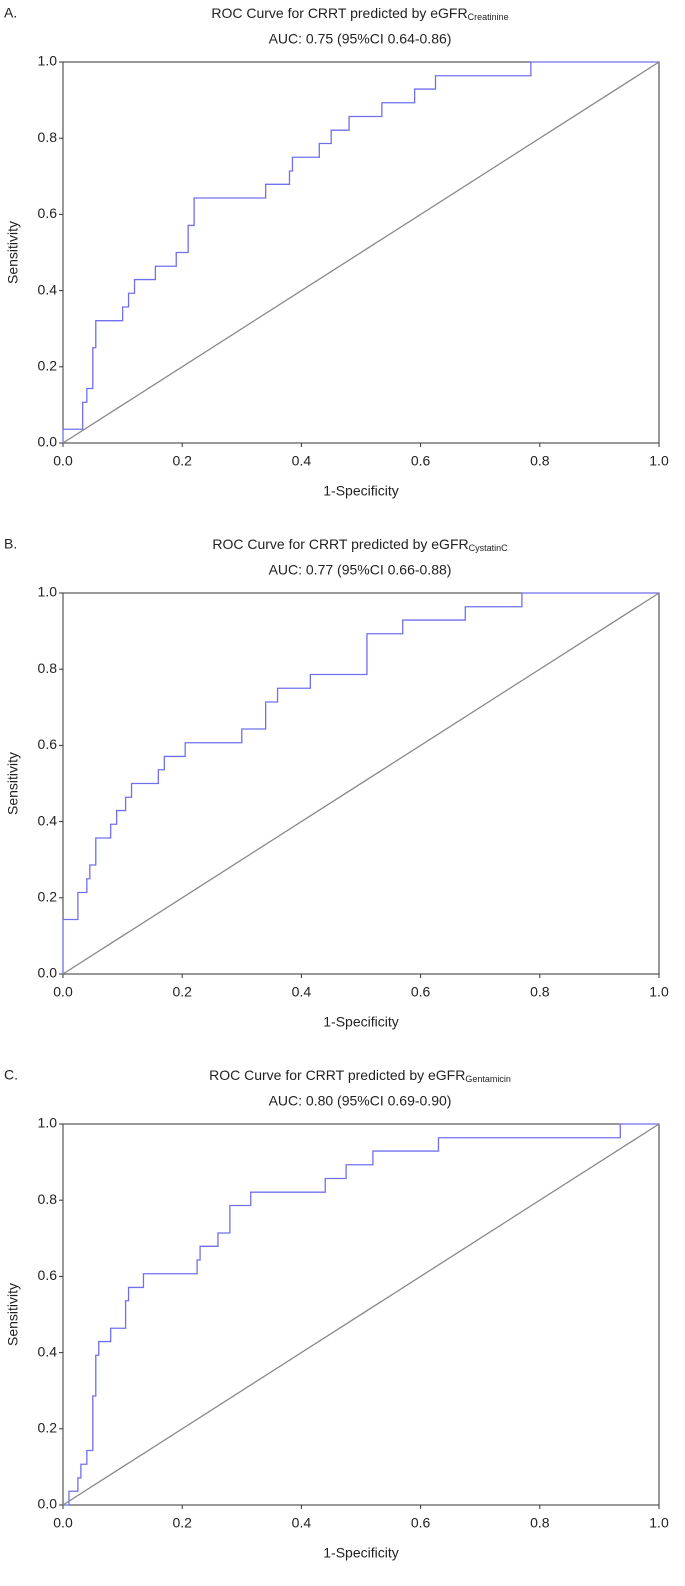 This screenshot has width=685, height=1586. What do you see at coordinates (10, 544) in the screenshot?
I see `panel-label: B.` at bounding box center [10, 544].